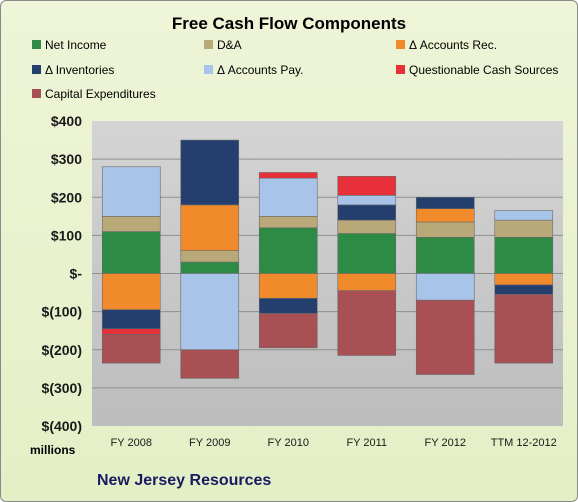 The width and height of the screenshot is (578, 502). What do you see at coordinates (53, 450) in the screenshot?
I see `units-label: millions` at bounding box center [53, 450].